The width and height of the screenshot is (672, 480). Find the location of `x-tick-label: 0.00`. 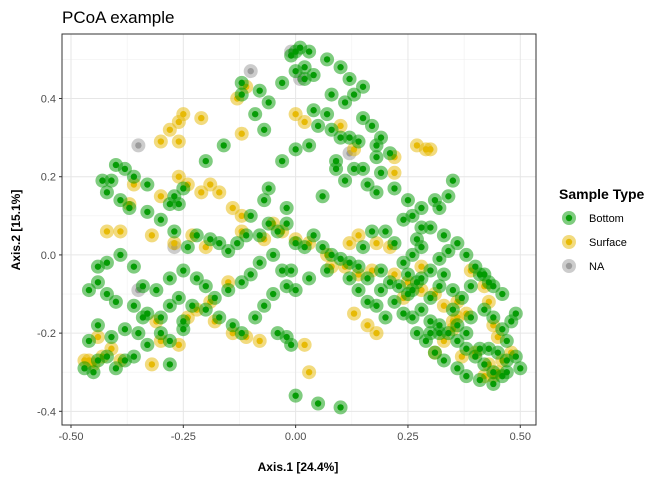

x-tick-label: 0.00 is located at coordinates (295, 437).